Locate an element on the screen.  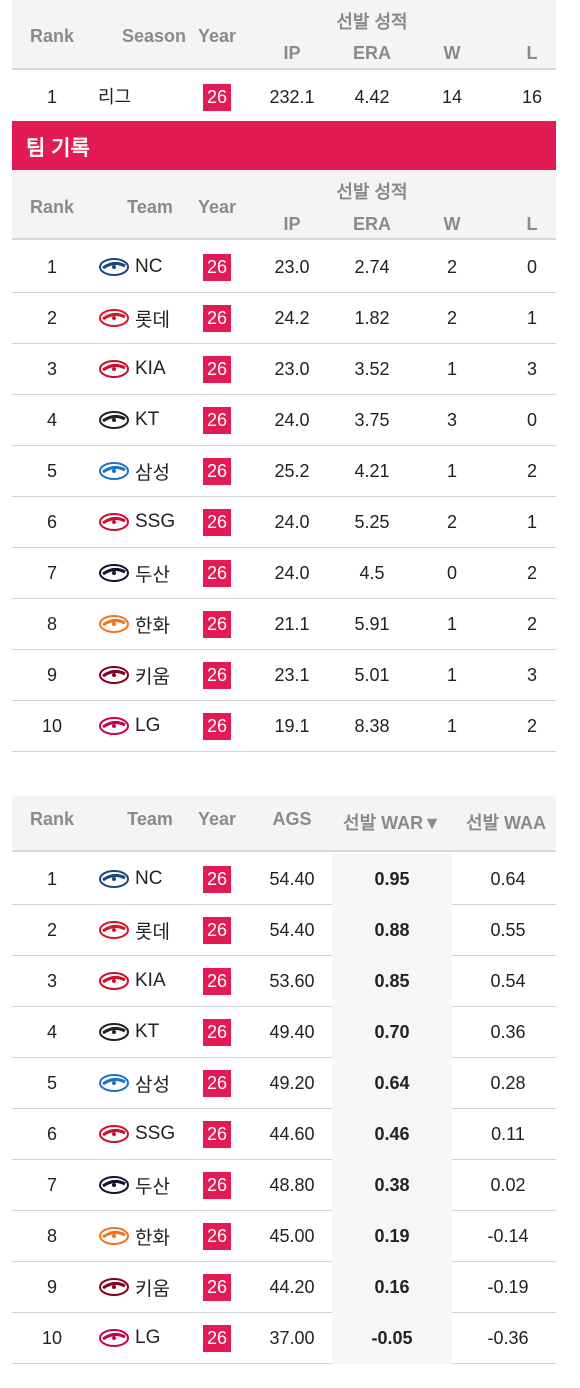
war-cell: 0.95 is located at coordinates (392, 879).